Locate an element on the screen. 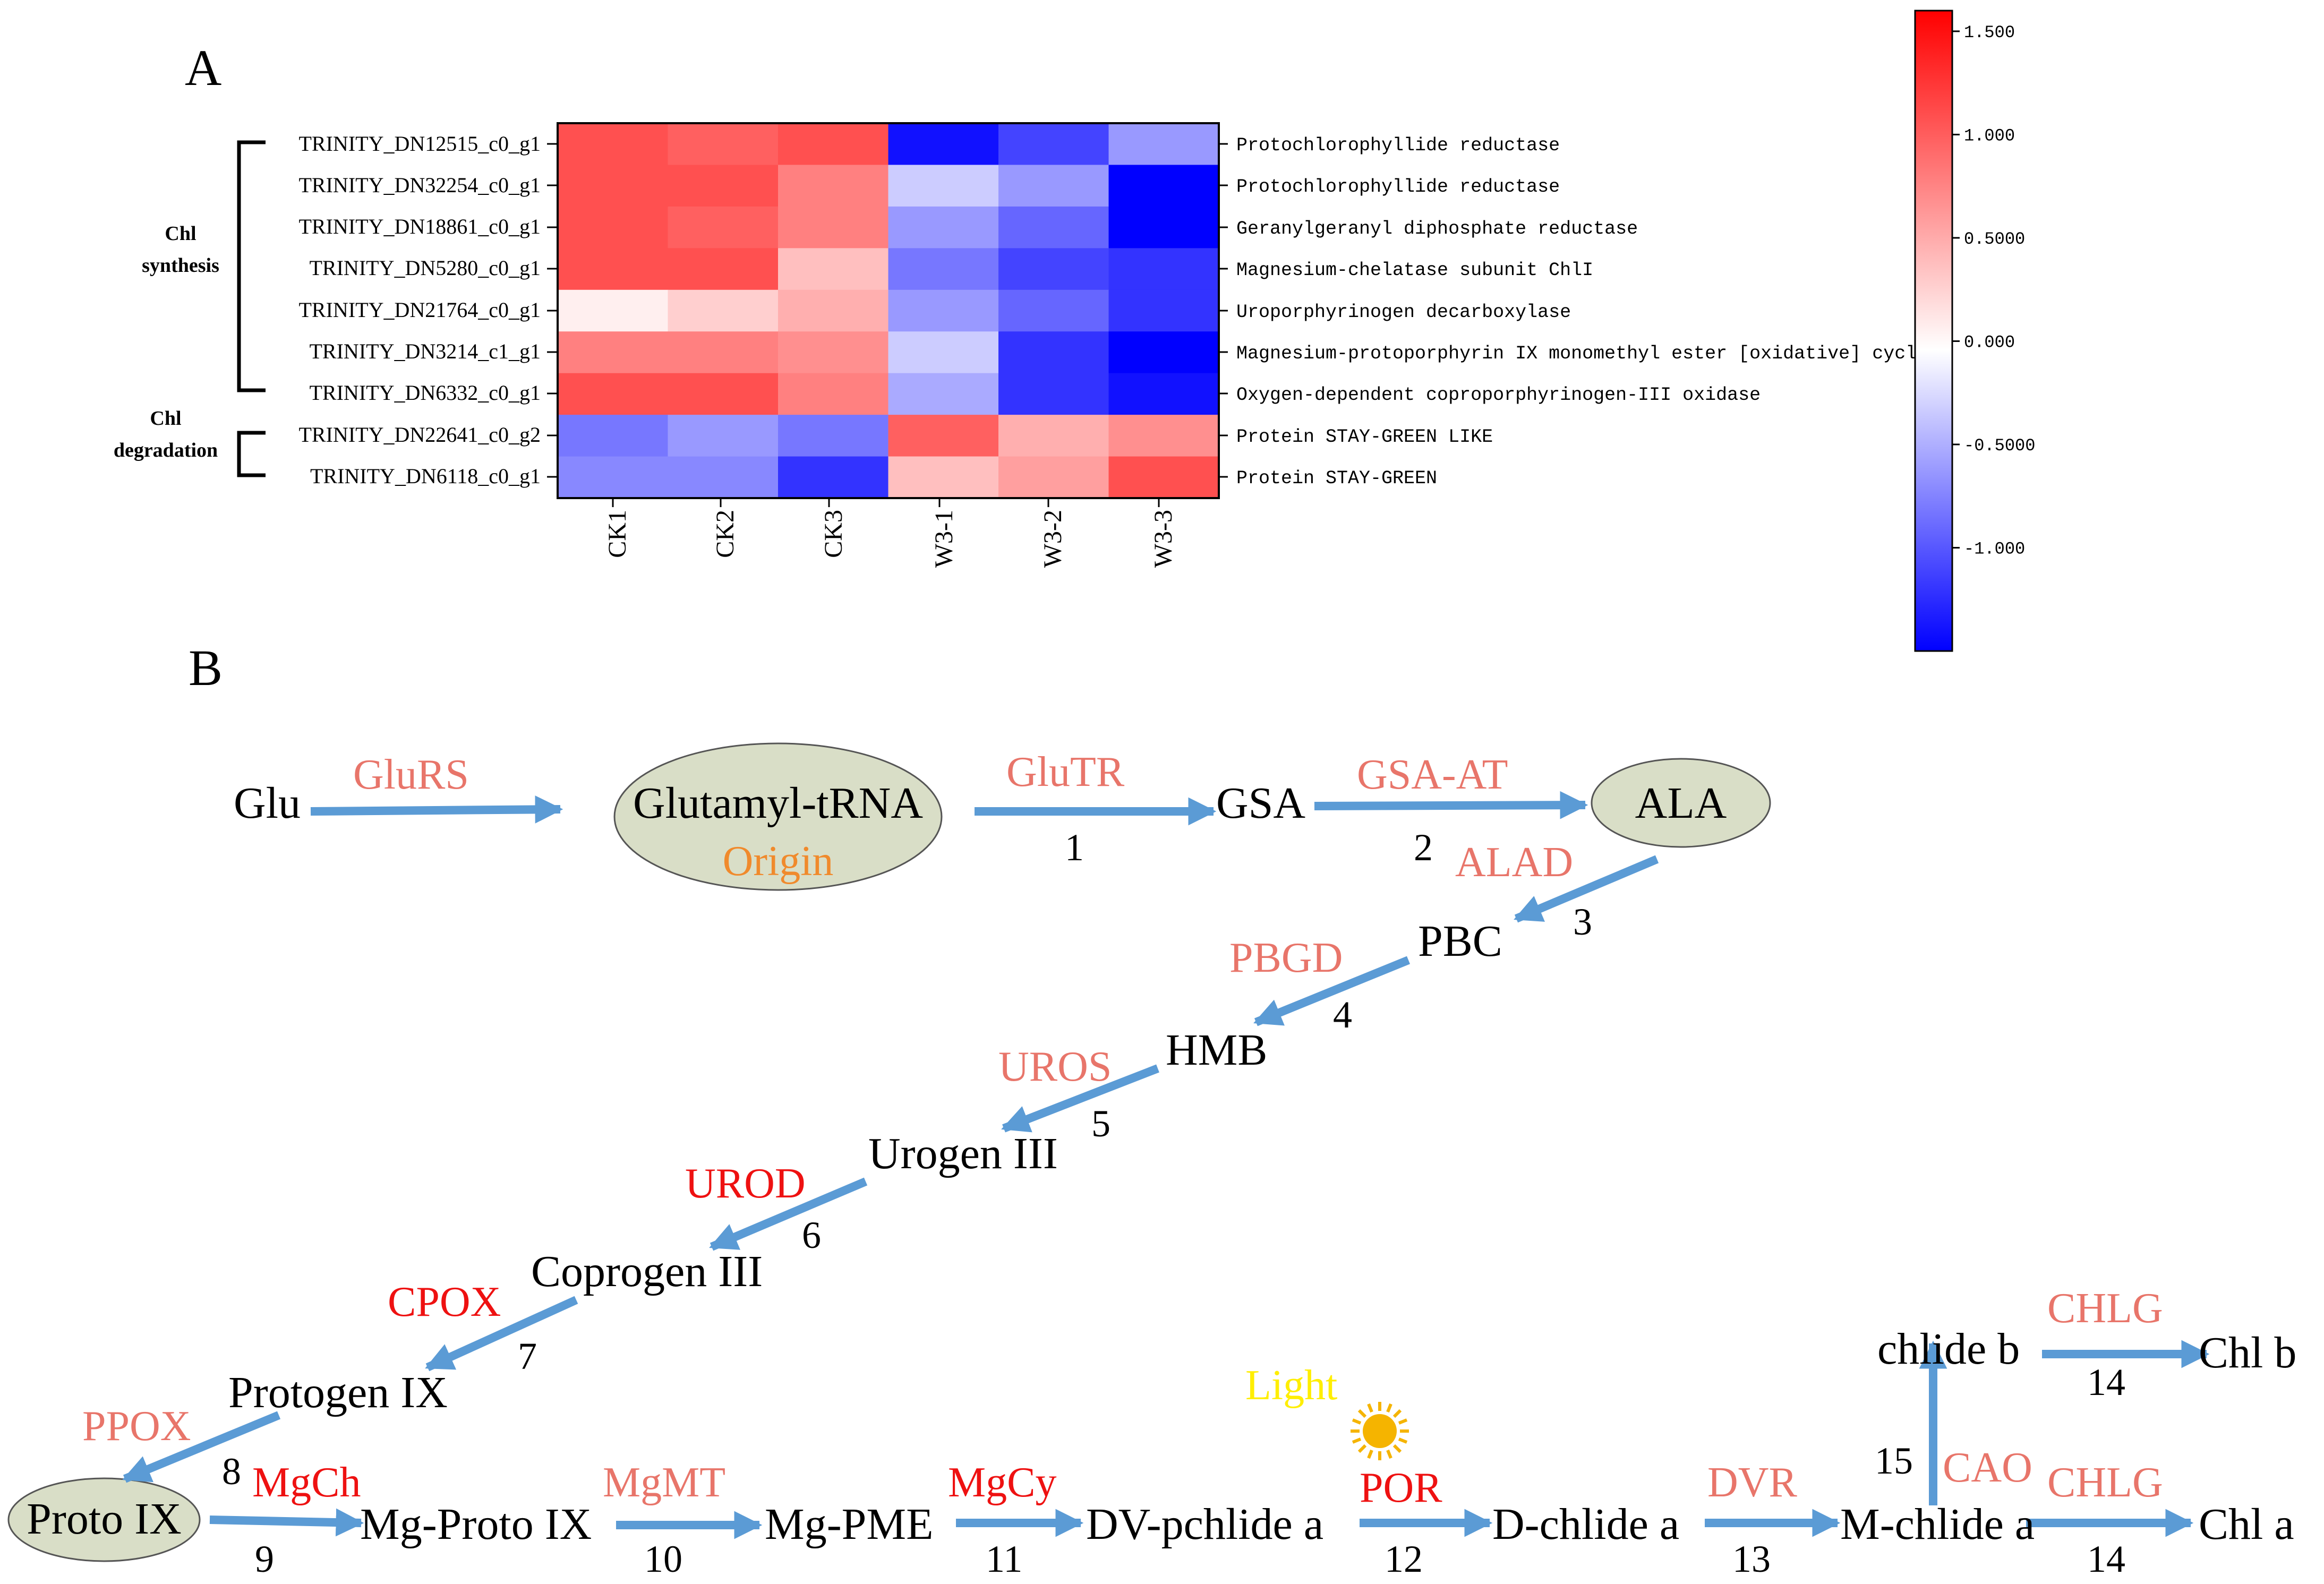  gene-label: TRINITY_DN21764_c0_g1 is located at coordinates (420, 310).